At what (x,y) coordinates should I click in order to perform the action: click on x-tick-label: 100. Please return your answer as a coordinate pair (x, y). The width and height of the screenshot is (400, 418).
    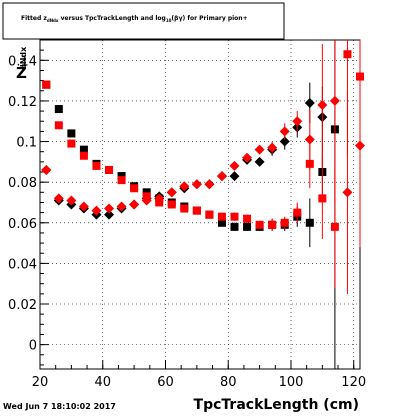
    Looking at the image, I should click on (291, 382).